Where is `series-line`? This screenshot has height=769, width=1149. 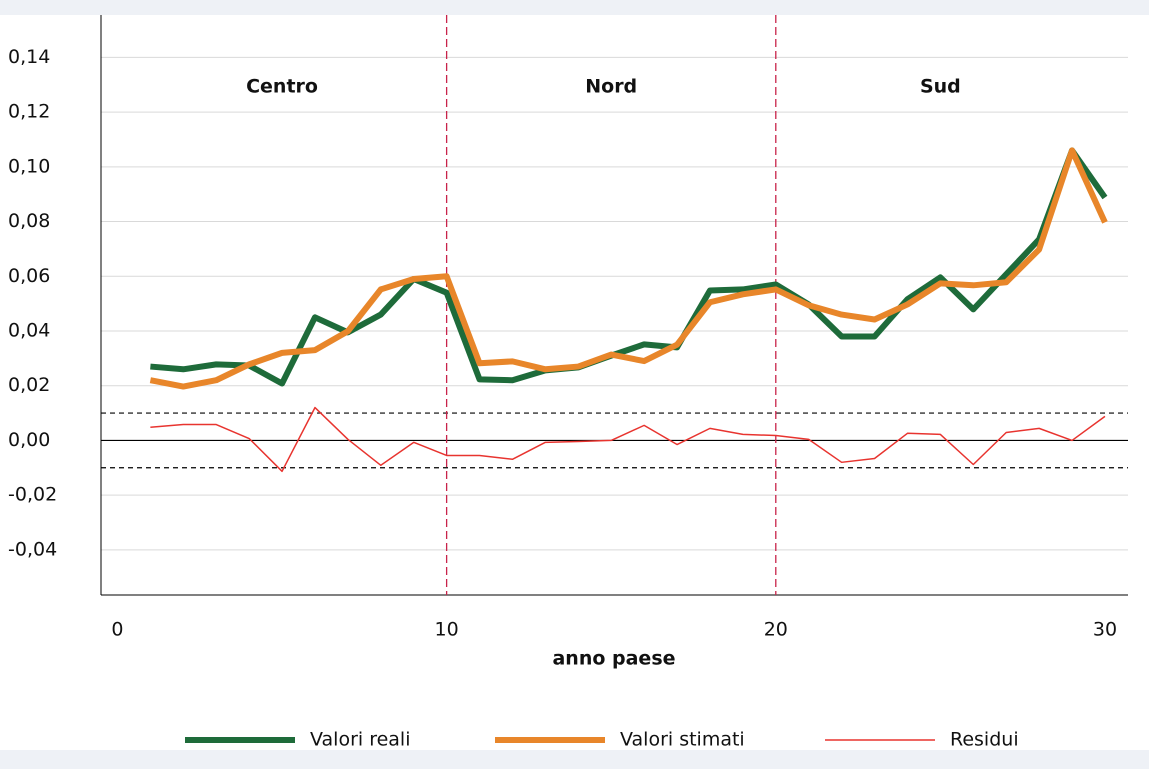 series-line is located at coordinates (628, 439).